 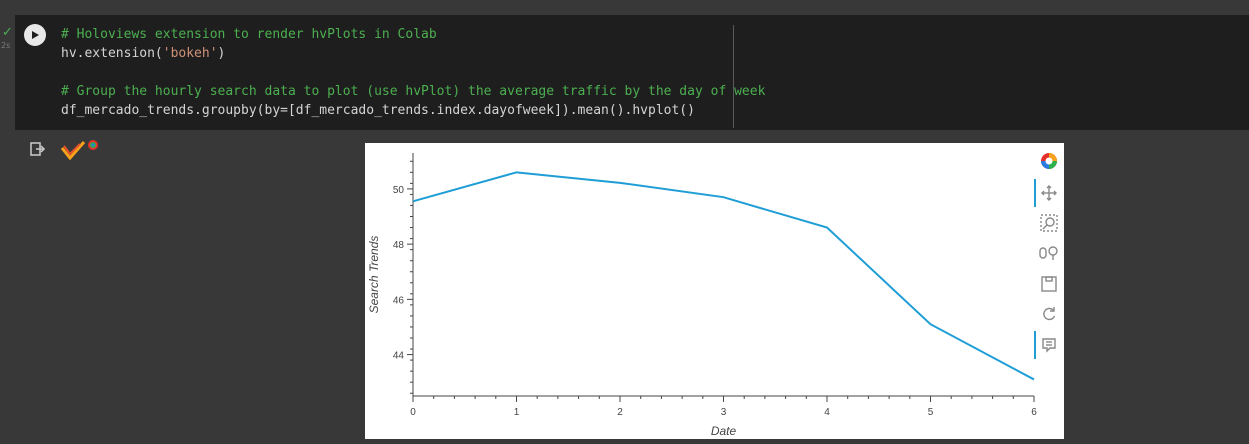 What do you see at coordinates (38, 151) in the screenshot?
I see `output-redirect-icon` at bounding box center [38, 151].